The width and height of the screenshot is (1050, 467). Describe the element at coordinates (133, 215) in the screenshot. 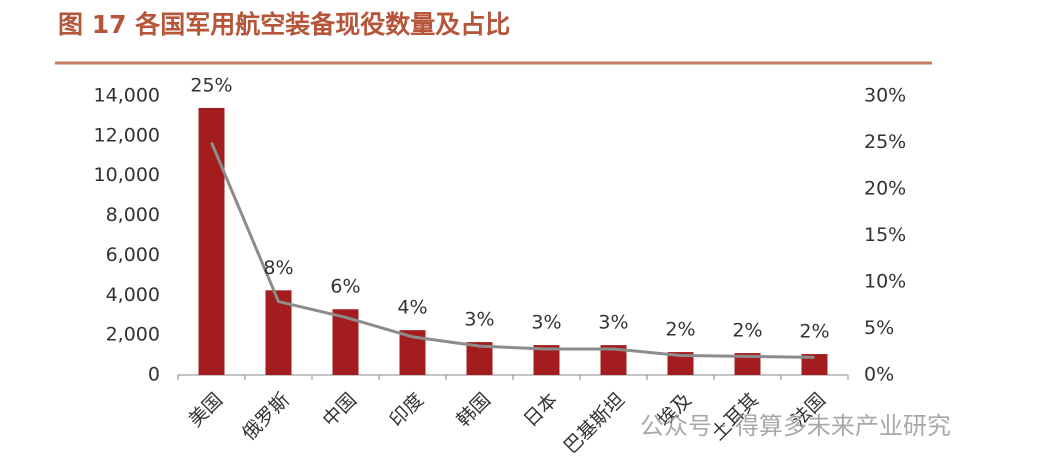

I see `y-tick-label: 8,000` at that location.